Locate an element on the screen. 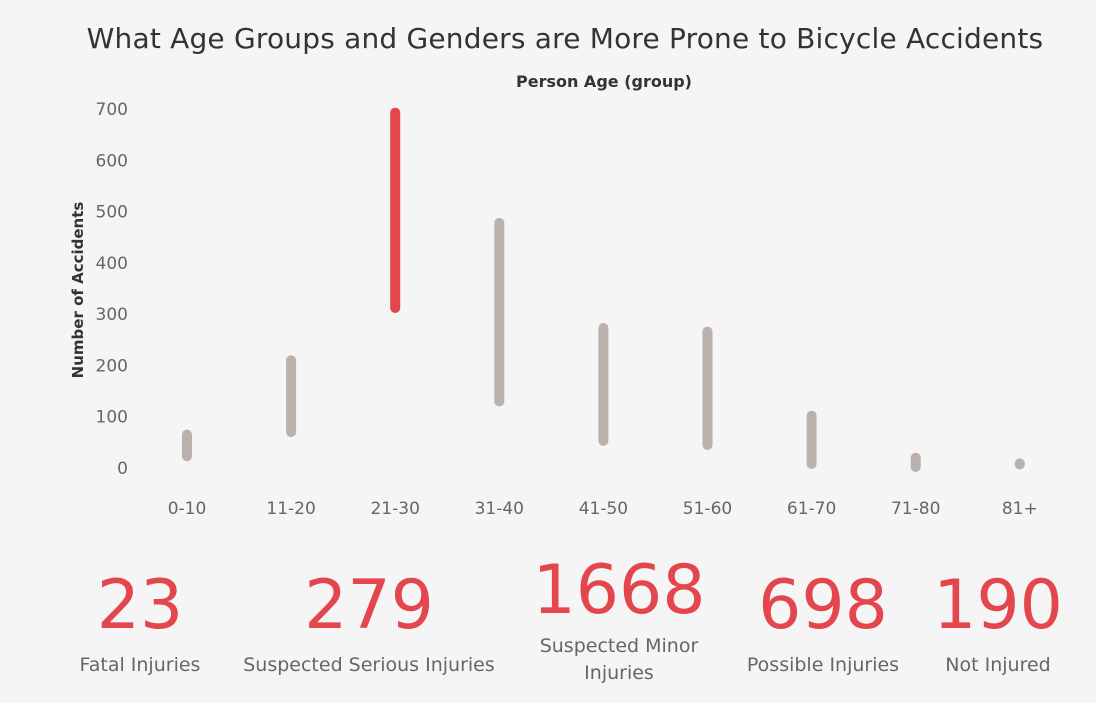  y-tick-label: 400 is located at coordinates (112, 264).